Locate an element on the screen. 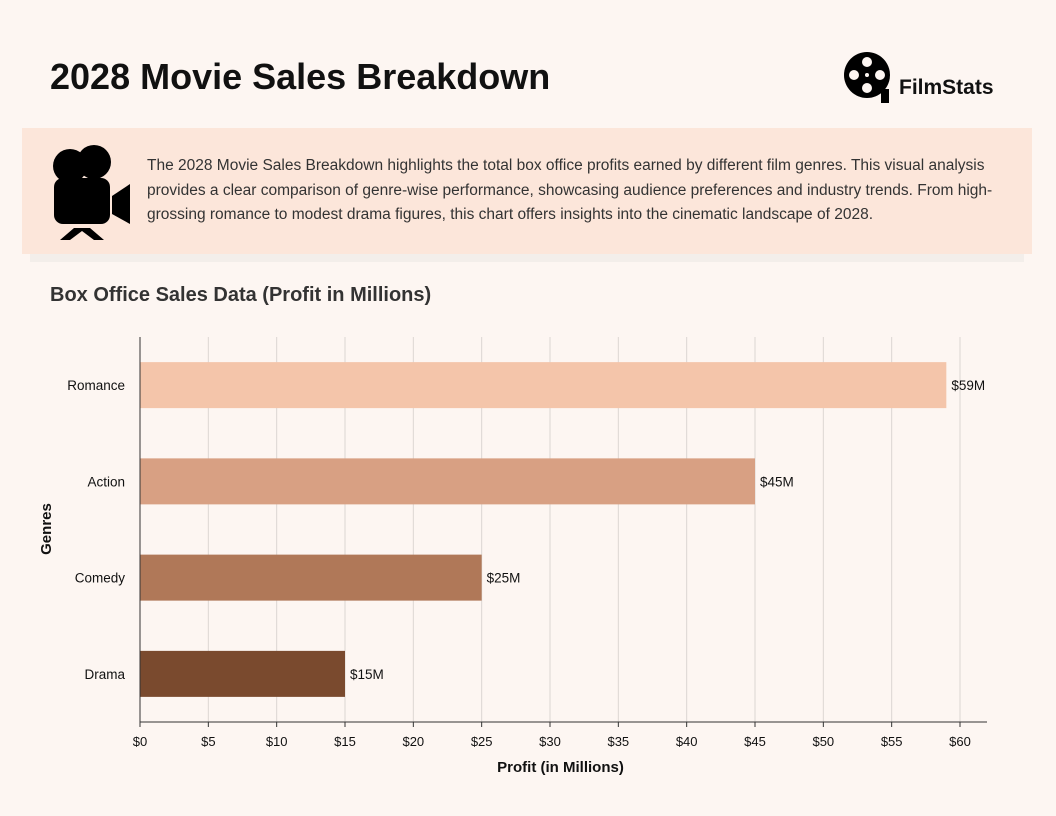 The image size is (1056, 816). x-tick-label: $0 is located at coordinates (140, 741).